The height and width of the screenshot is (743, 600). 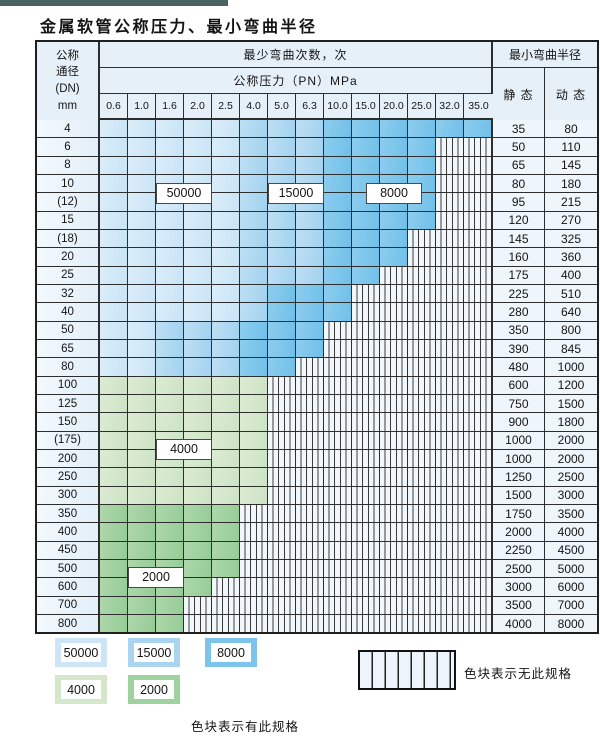 What do you see at coordinates (300, 690) in the screenshot?
I see `legend: 50000 15000 8000 4000 2000 色块表示有此规格 色块表示无此规格` at bounding box center [300, 690].